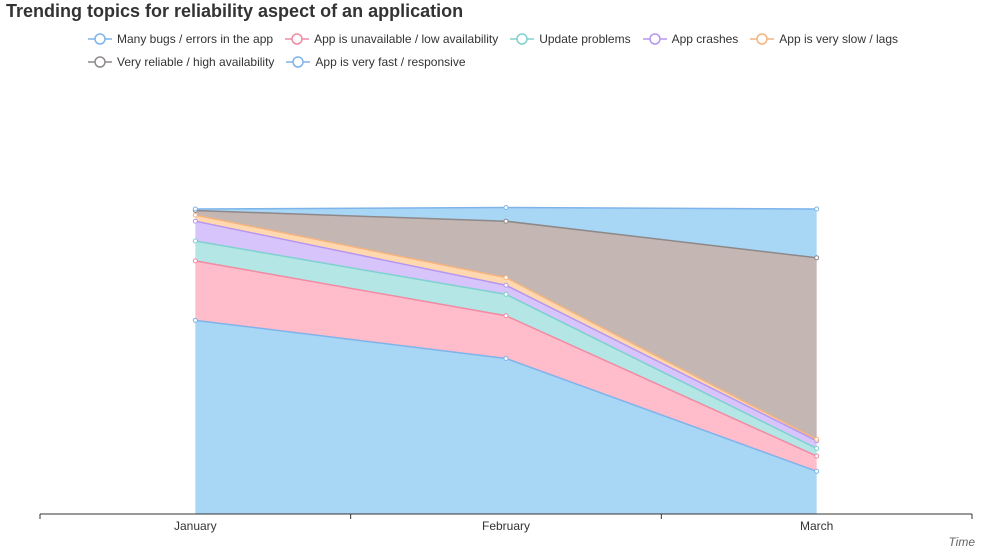 Image resolution: width=982 pixels, height=553 pixels. I want to click on legend-label: App is unavailable / low availability, so click(406, 39).